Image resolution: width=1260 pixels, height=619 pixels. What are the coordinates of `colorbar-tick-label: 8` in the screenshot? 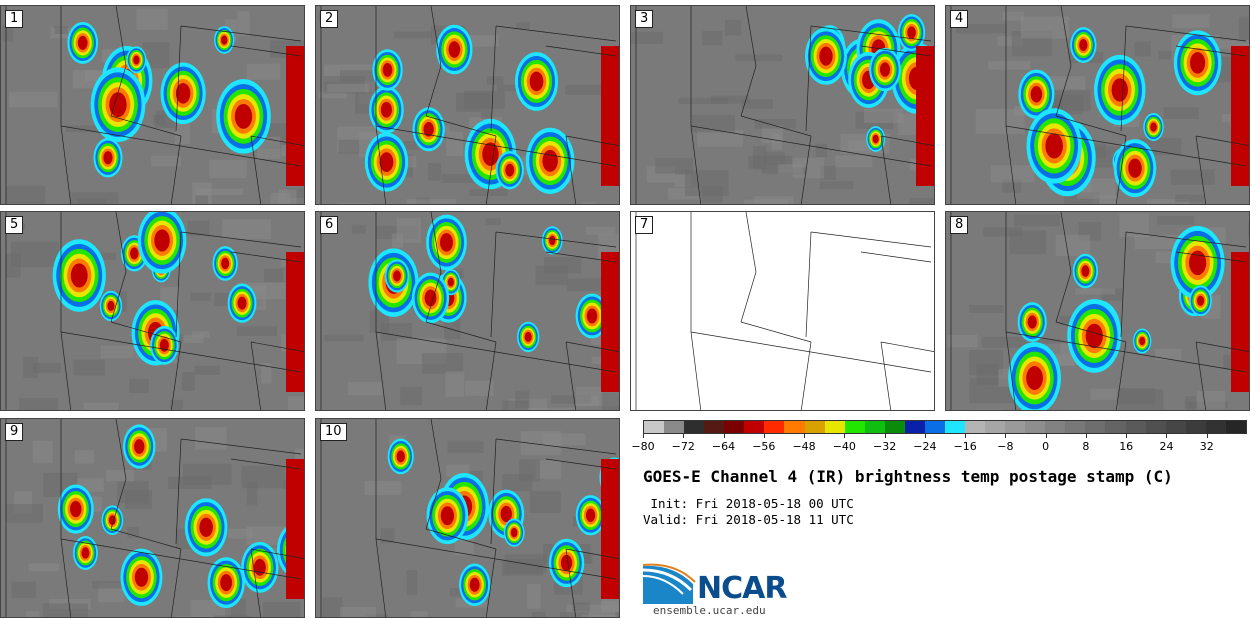 It's located at (1086, 446).